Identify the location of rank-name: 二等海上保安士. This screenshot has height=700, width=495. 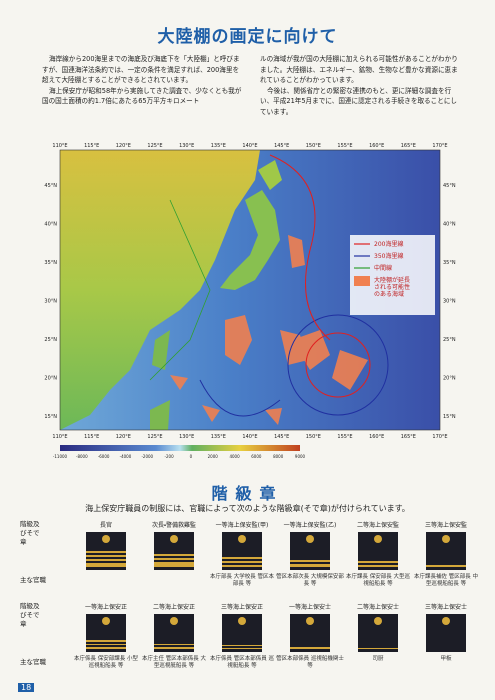
(377, 607).